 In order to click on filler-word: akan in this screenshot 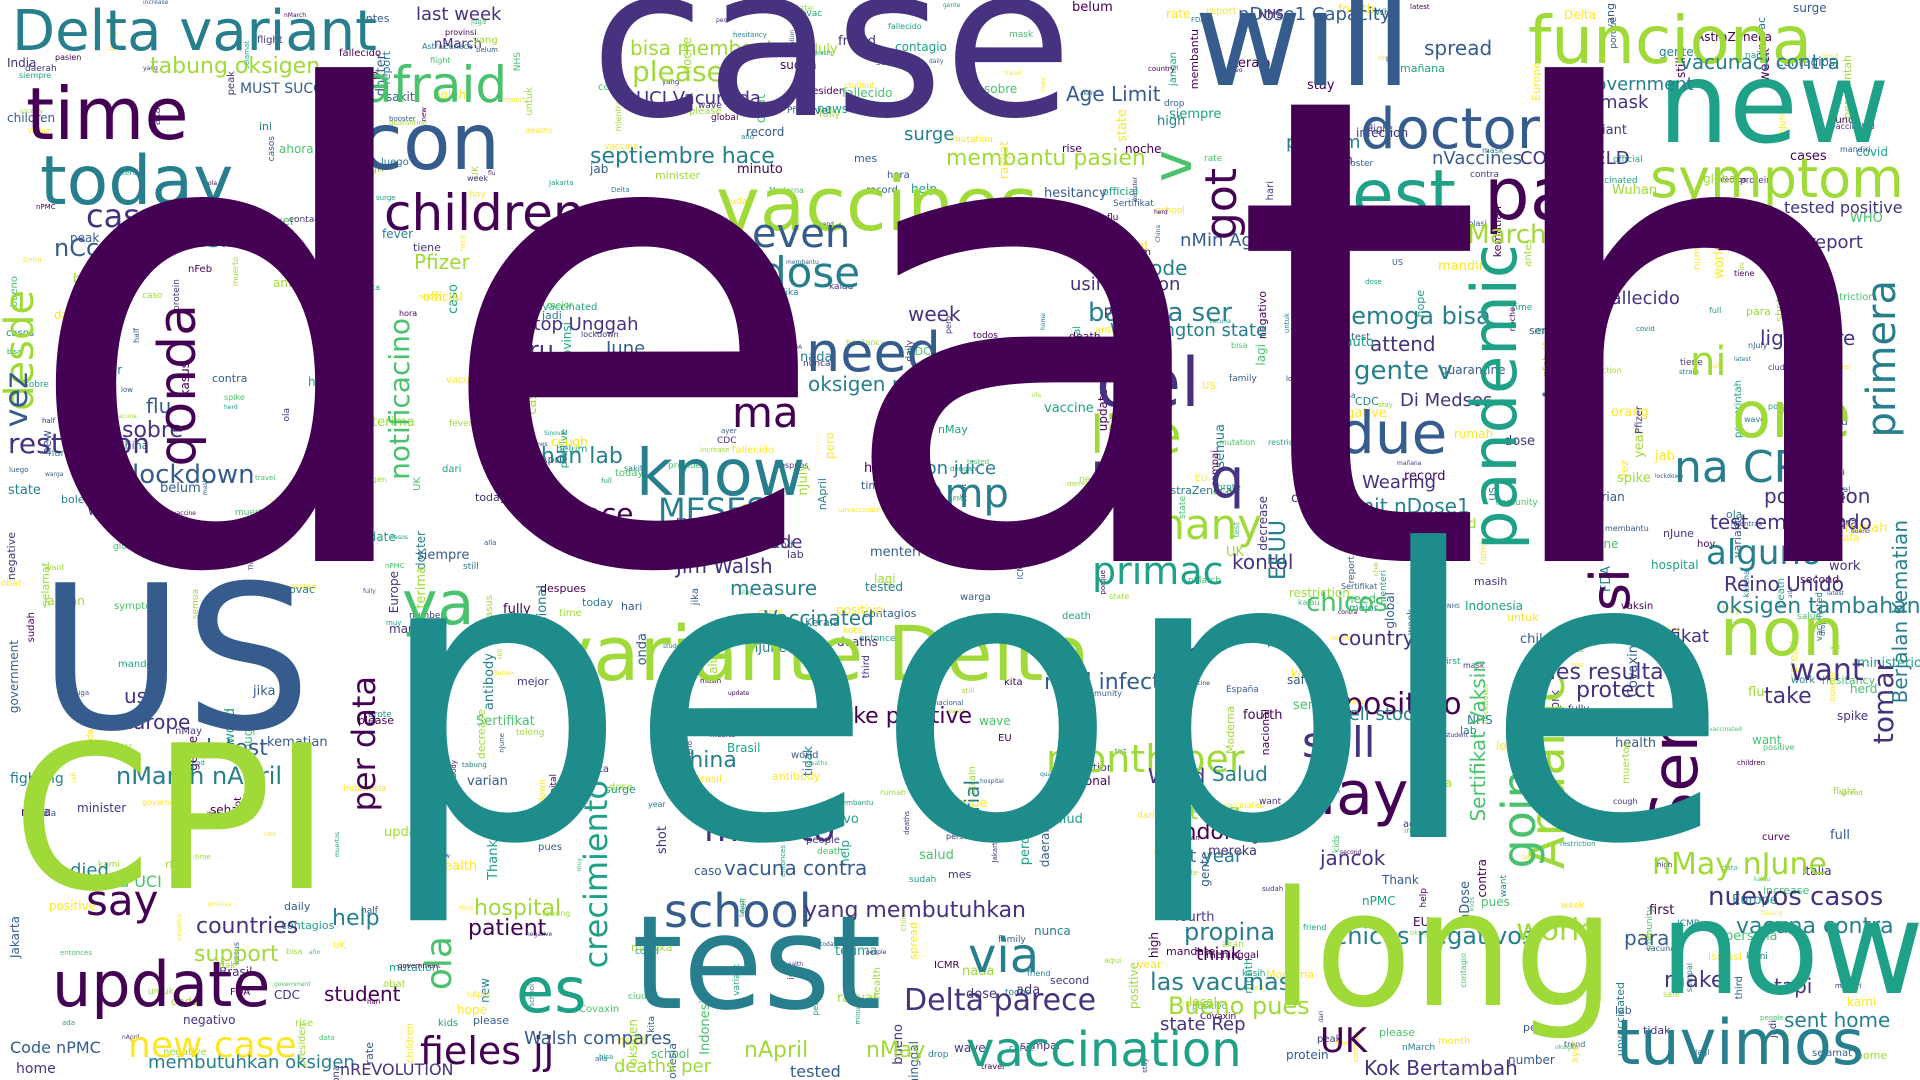, I will do `click(1233, 945)`.